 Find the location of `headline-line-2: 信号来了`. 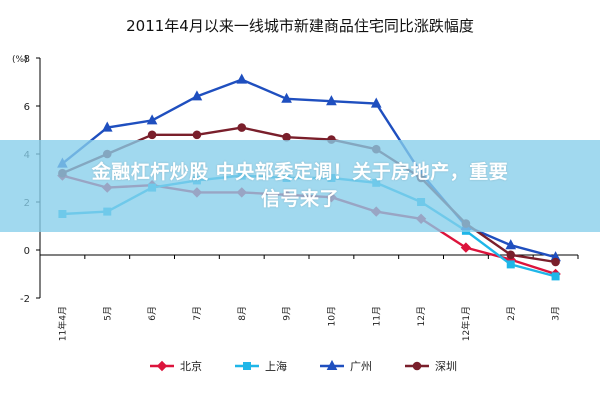

headline-line-2: 信号来了 is located at coordinates (299, 199).